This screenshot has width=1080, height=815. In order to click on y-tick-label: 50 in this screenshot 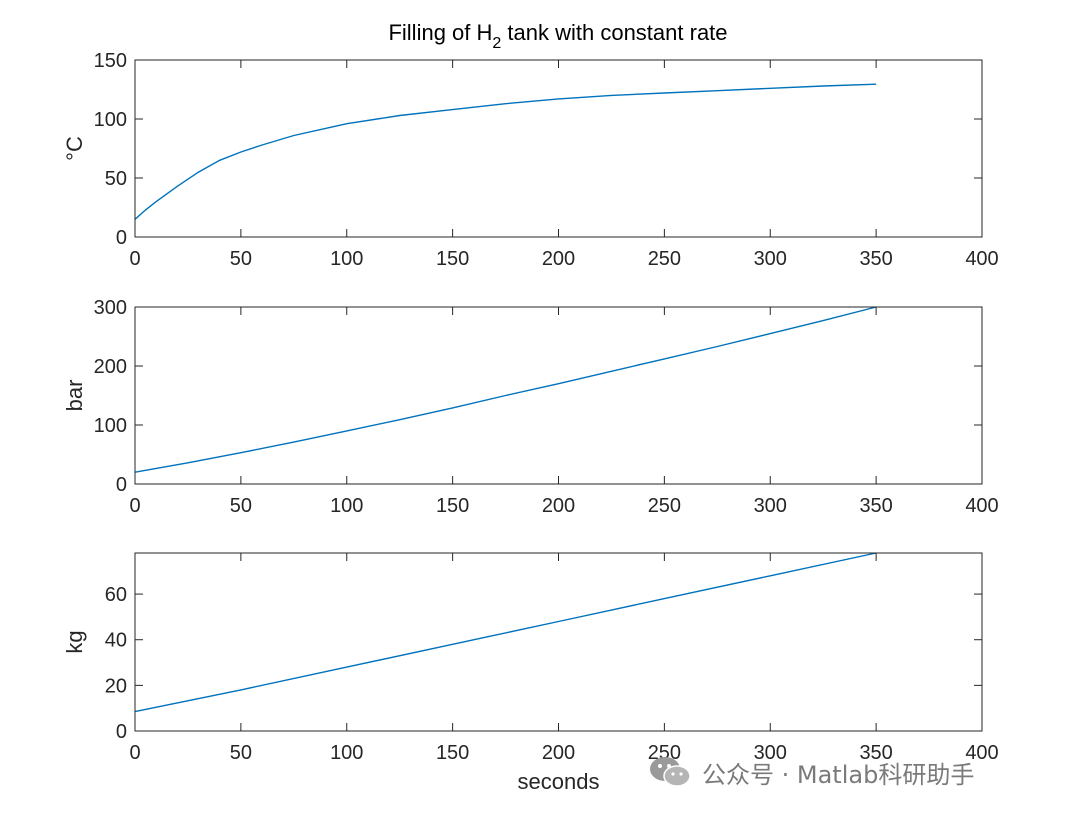, I will do `click(116, 179)`.